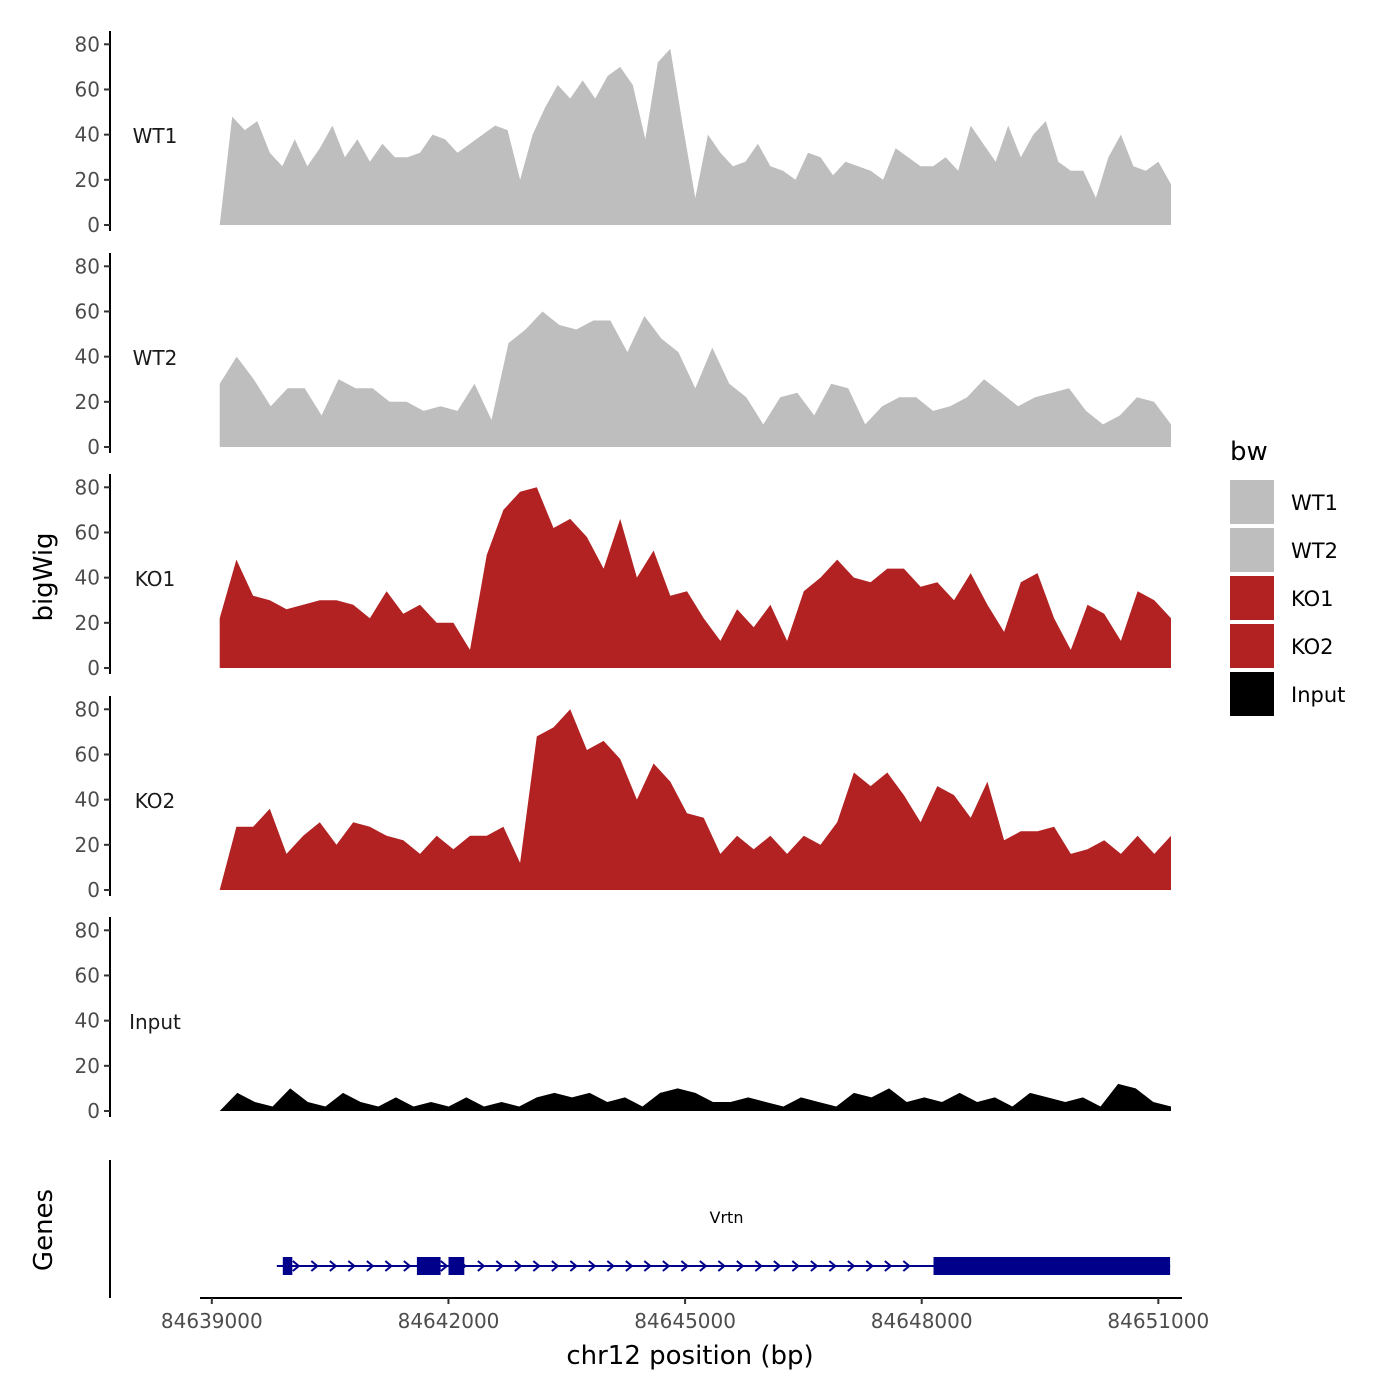  I want to click on panel-ko2: 0 20 40 60 80 KO2, so click(623, 799).